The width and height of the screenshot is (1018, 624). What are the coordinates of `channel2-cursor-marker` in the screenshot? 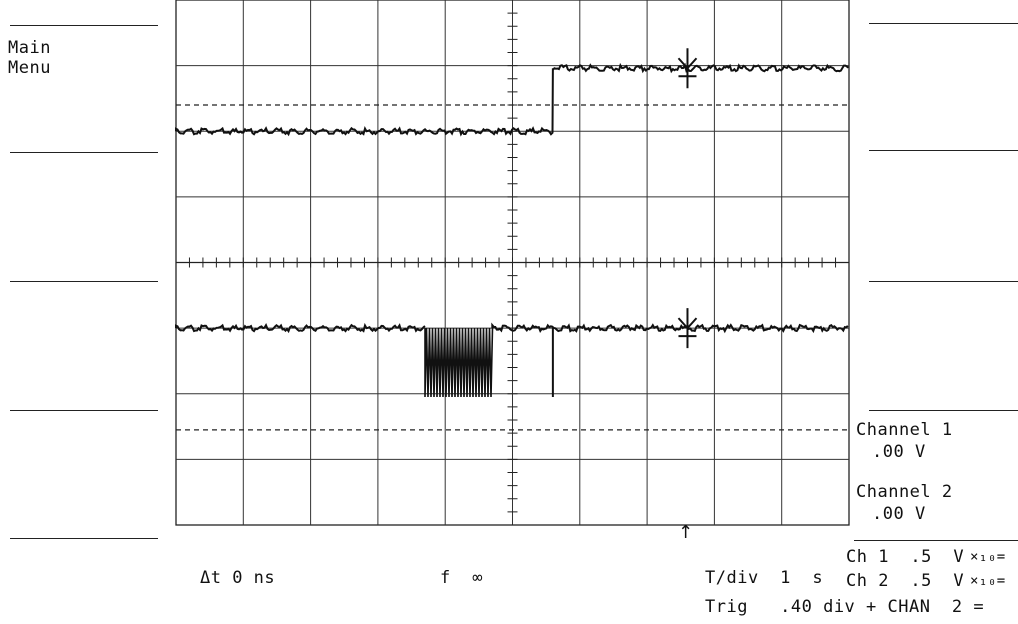 It's located at (687, 328).